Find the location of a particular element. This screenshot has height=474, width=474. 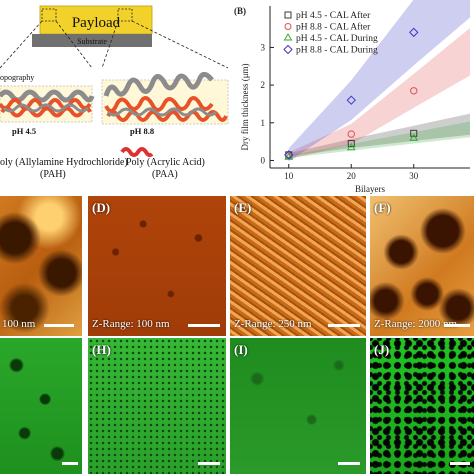

y-tick-label: 0 is located at coordinates (263, 160).